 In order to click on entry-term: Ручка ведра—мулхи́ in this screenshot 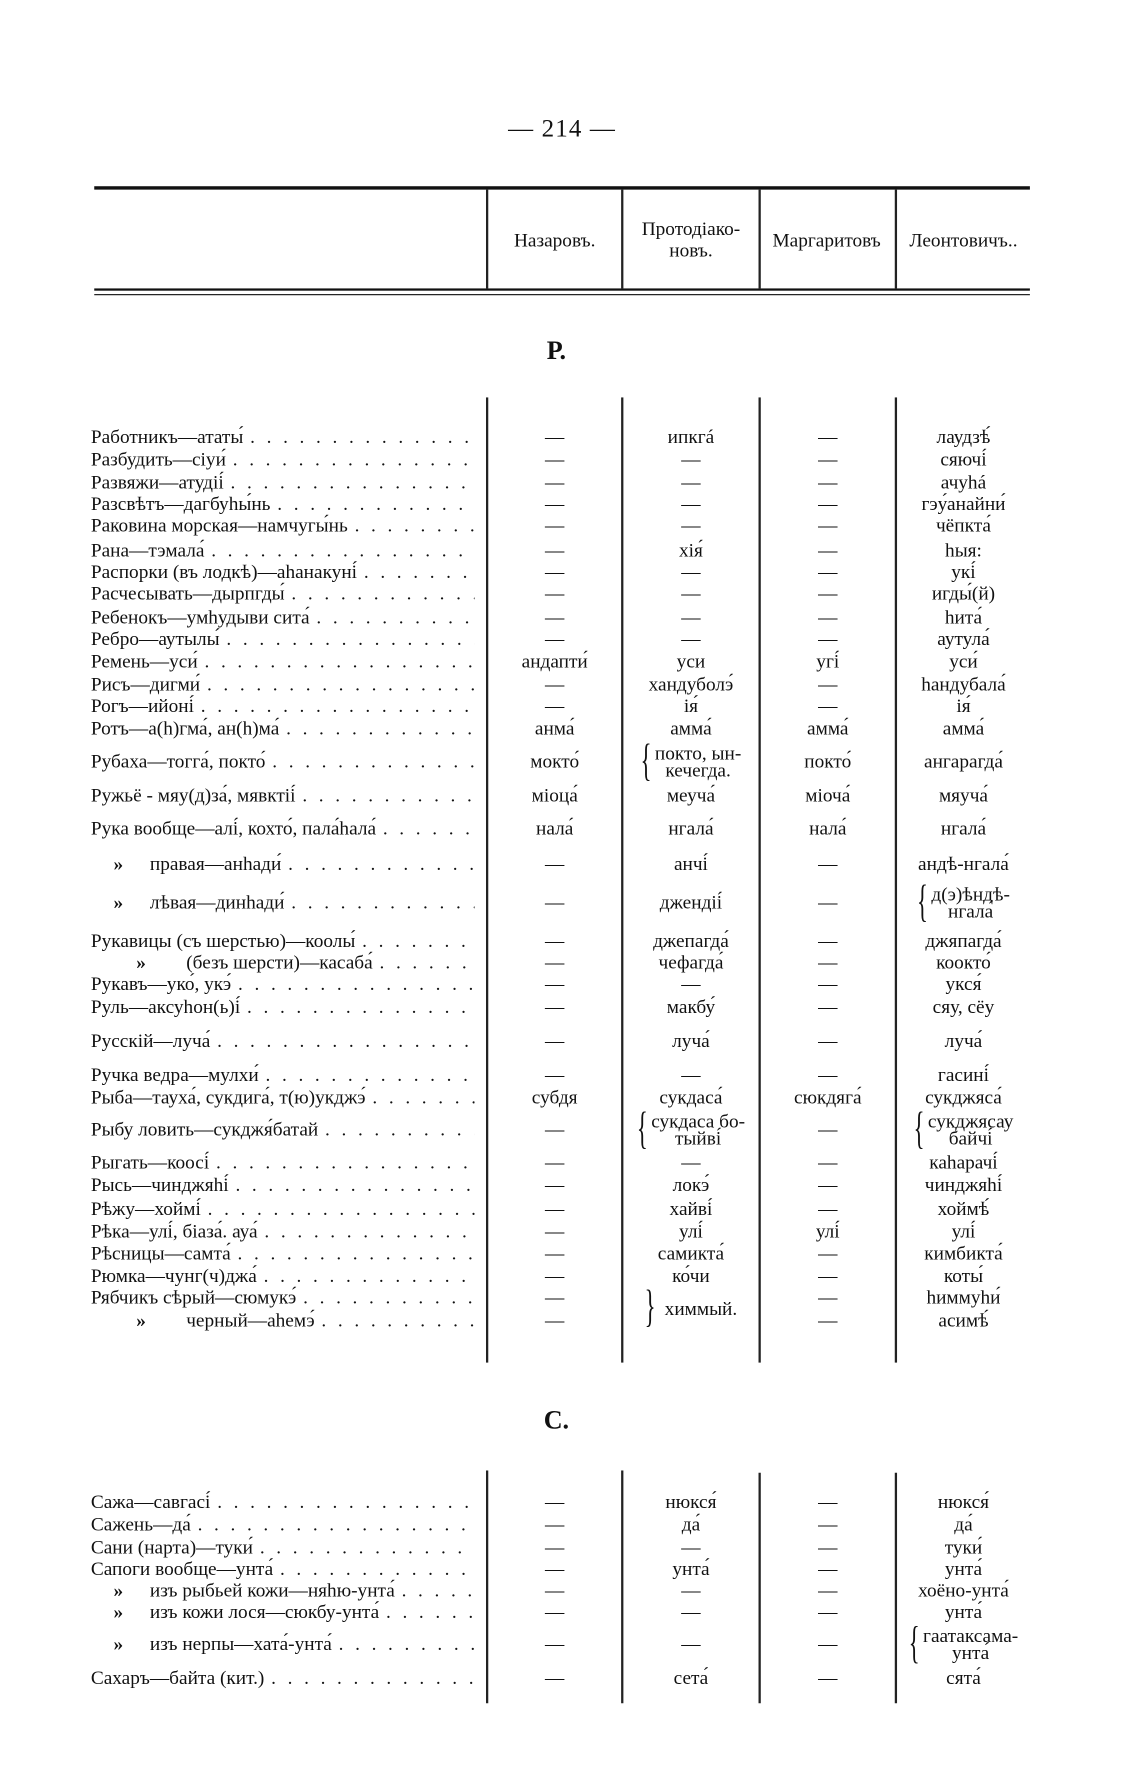, I will do `click(283, 1075)`.